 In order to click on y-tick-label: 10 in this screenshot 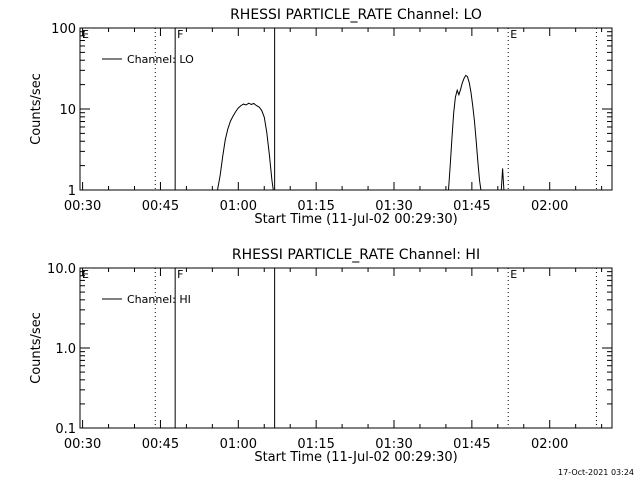, I will do `click(67, 110)`.